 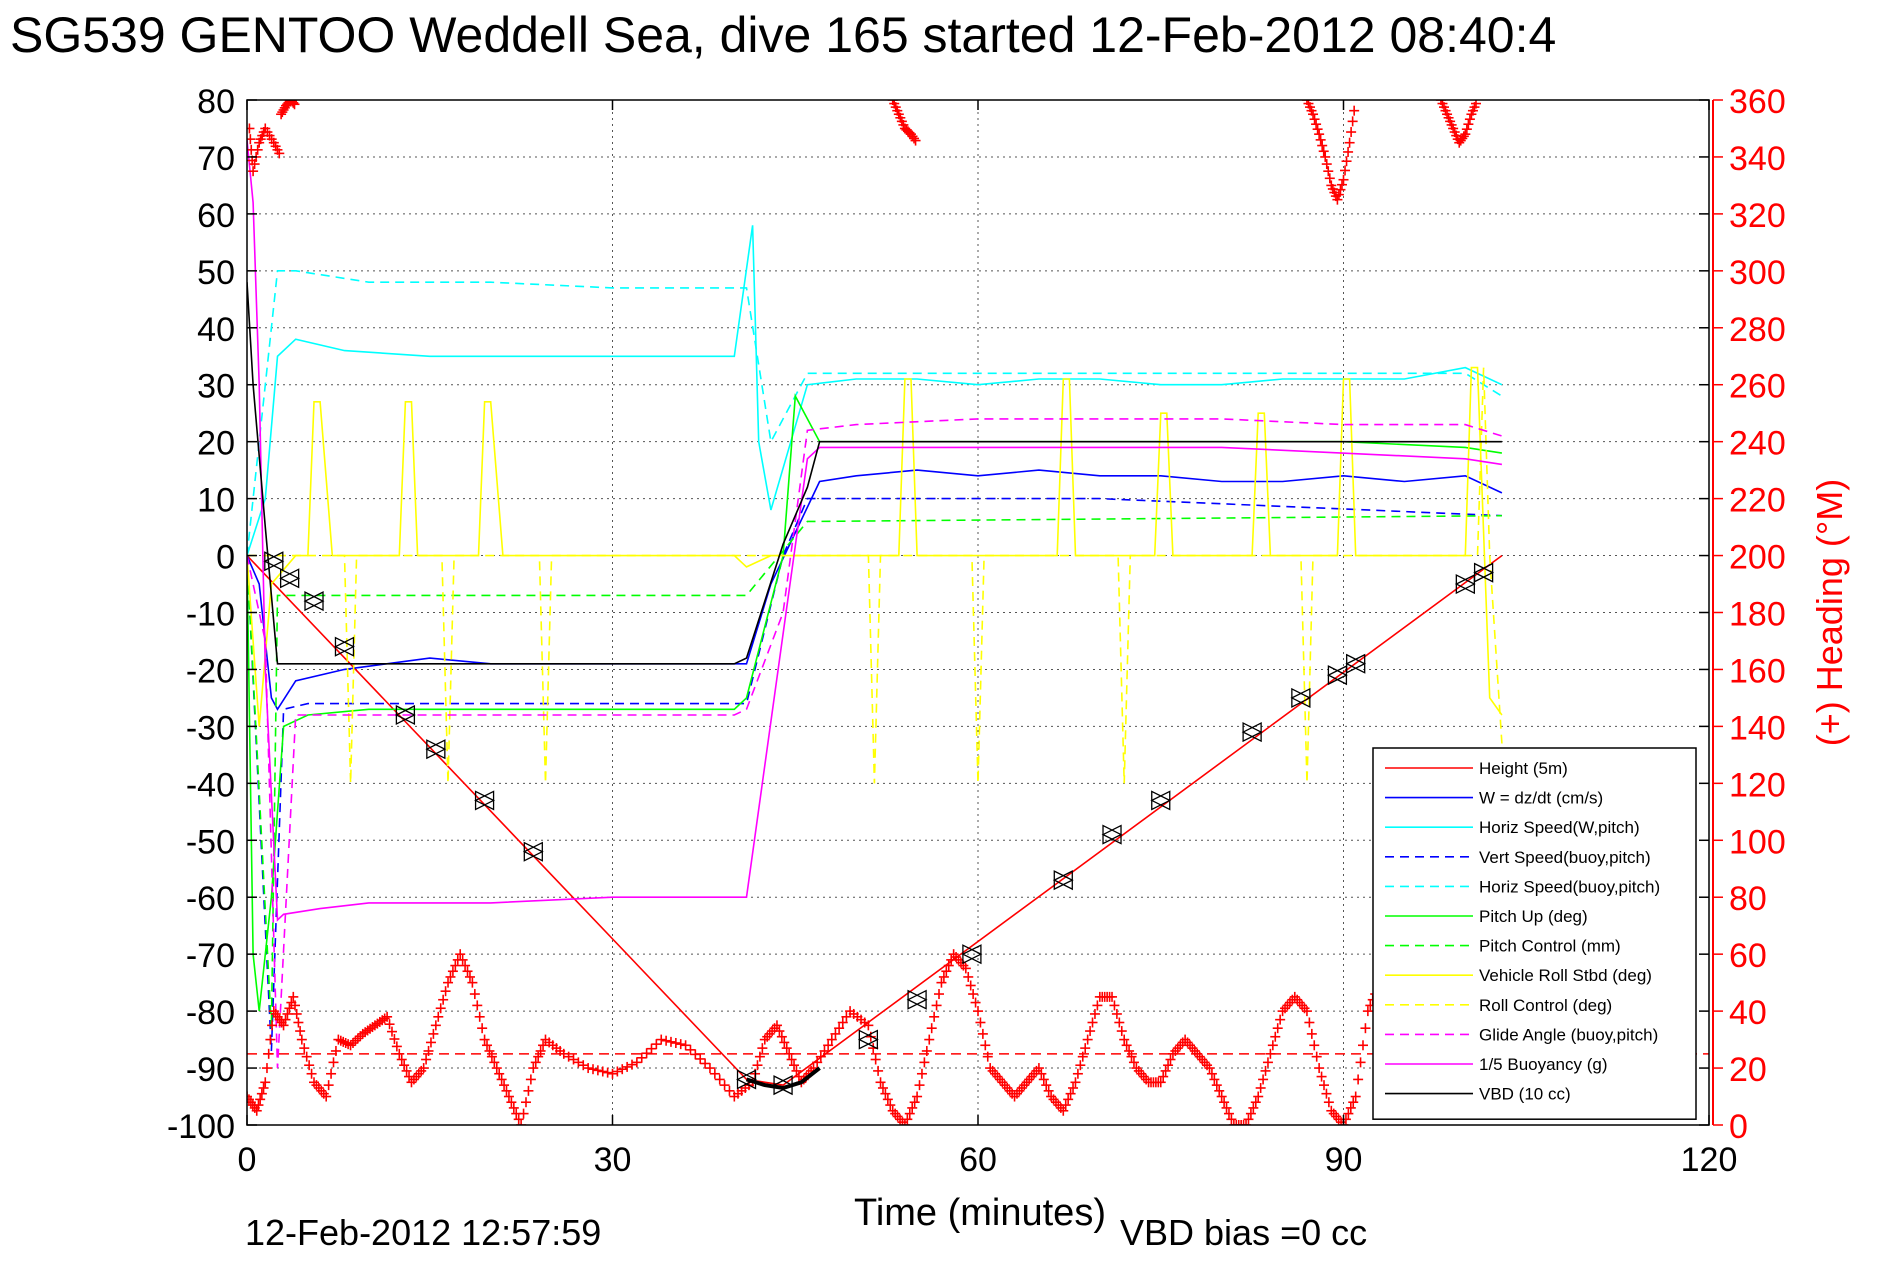 What do you see at coordinates (216, 330) in the screenshot?
I see `left-tick-label: 40` at bounding box center [216, 330].